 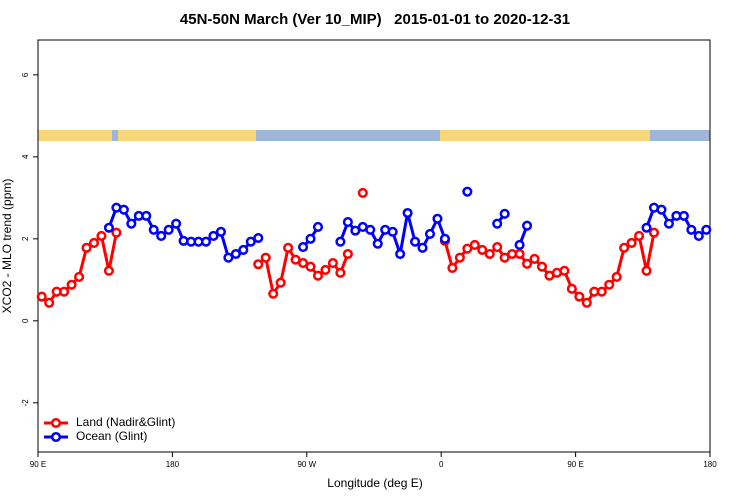 What do you see at coordinates (38, 464) in the screenshot?
I see `x-tick-label: 90 E` at bounding box center [38, 464].